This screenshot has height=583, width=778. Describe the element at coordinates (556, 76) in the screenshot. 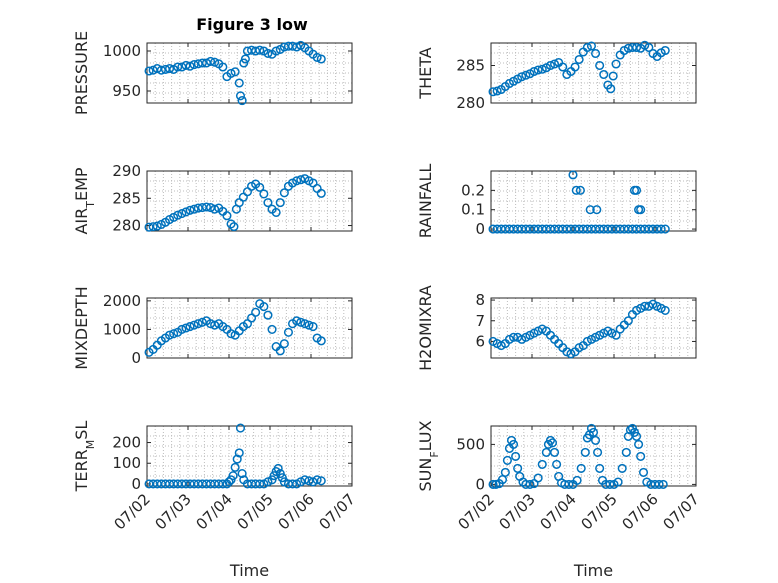

I see `subplot-2: 280 285 THETA` at that location.